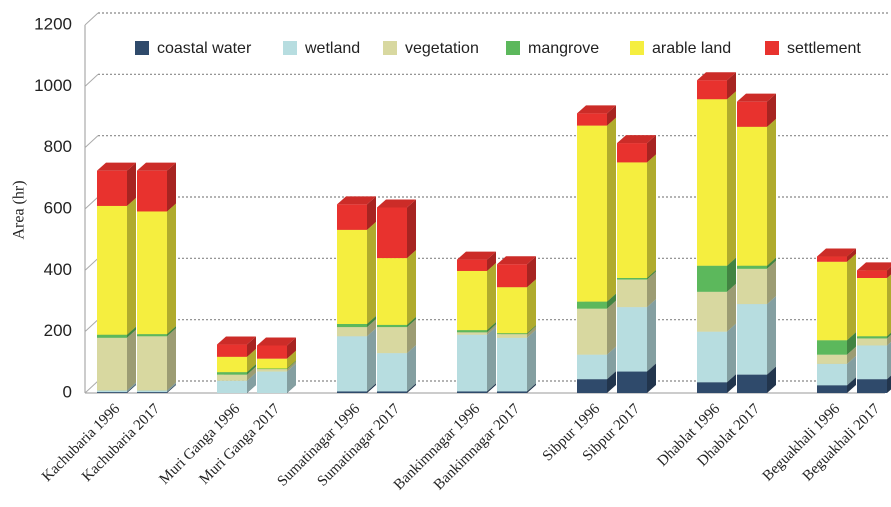 This screenshot has width=891, height=507. Describe the element at coordinates (67, 391) in the screenshot. I see `y-tick-label: 0` at that location.